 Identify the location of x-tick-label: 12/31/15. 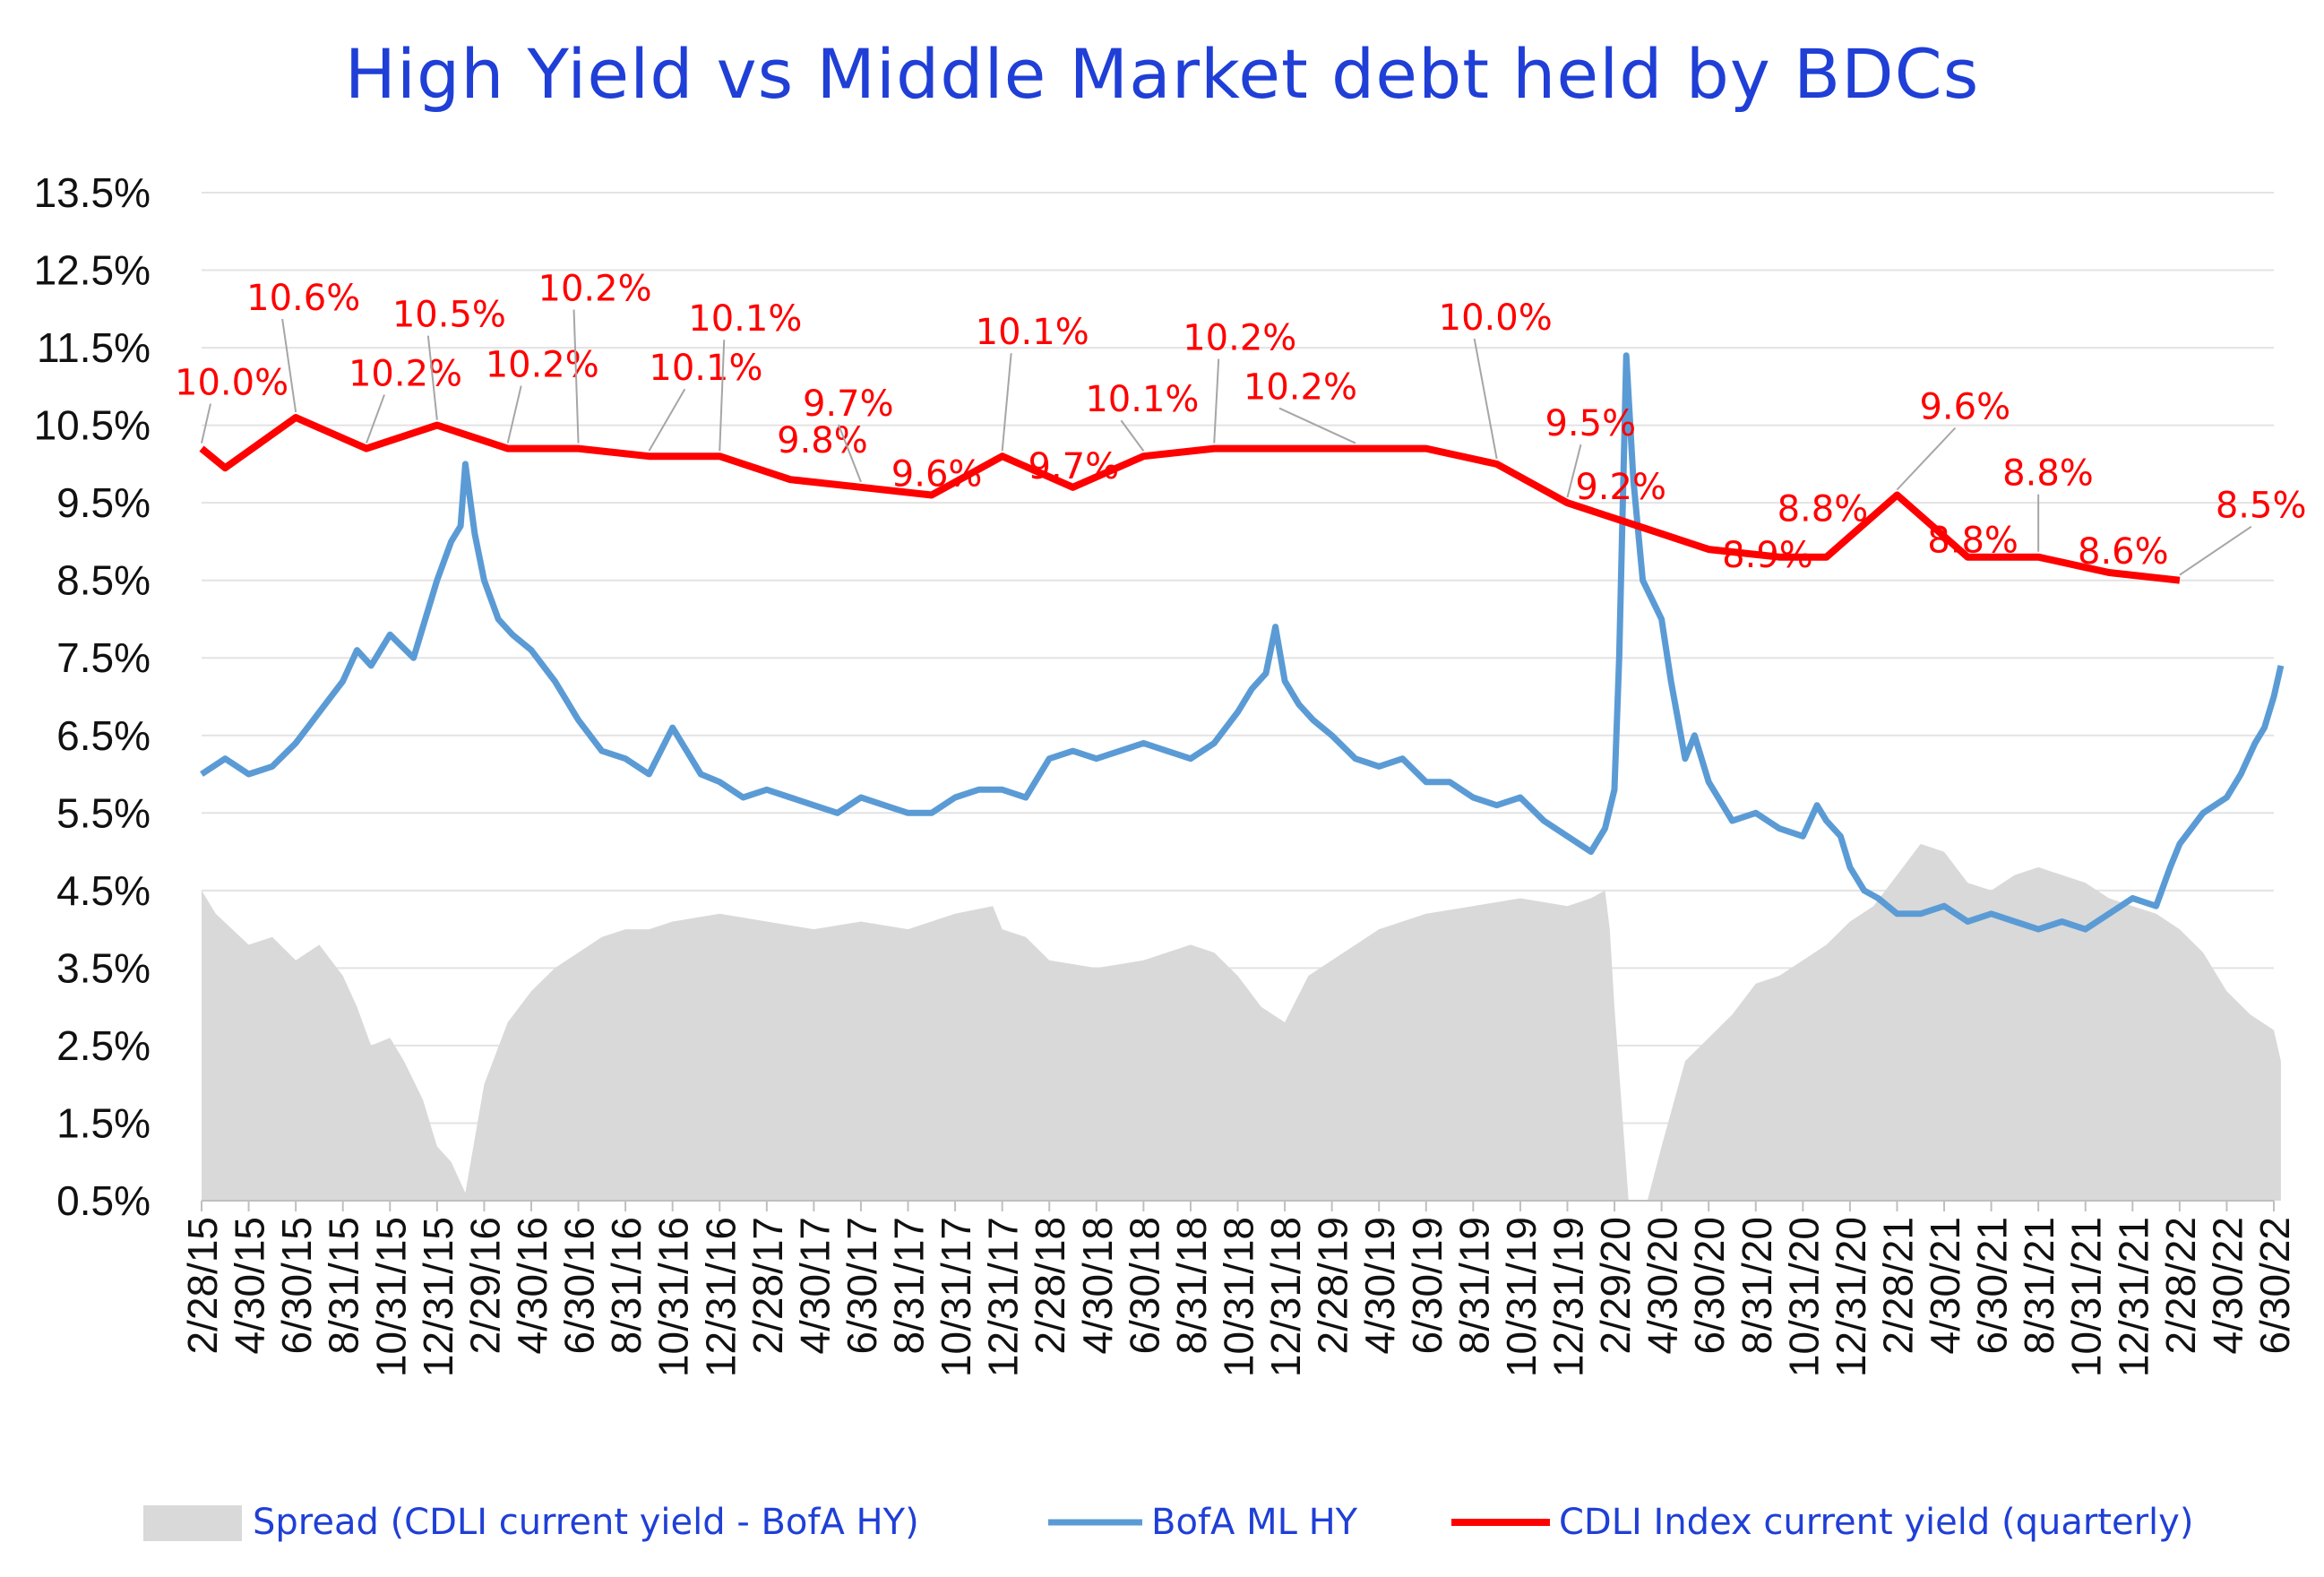
(438, 1297).